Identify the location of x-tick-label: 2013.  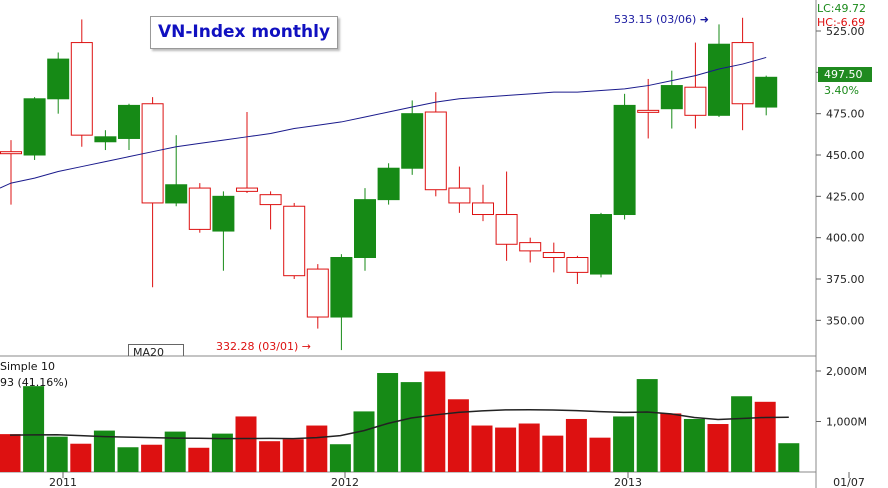
(628, 482).